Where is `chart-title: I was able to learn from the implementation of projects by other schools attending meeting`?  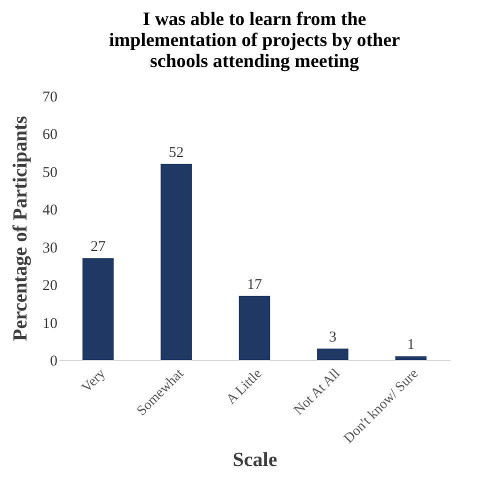 chart-title: I was able to learn from the implementation of projects by other schools attending meeting is located at coordinates (255, 40).